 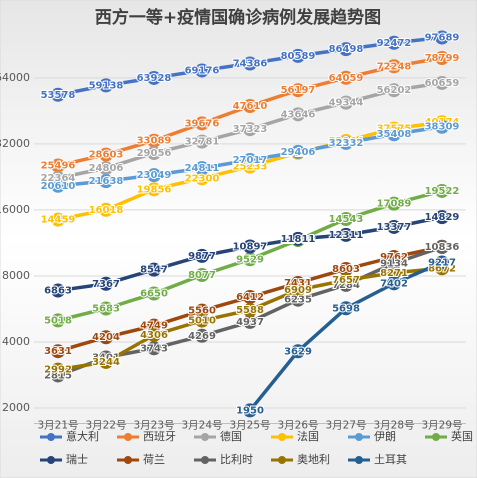 I want to click on data-label: 9529, so click(x=250, y=259).